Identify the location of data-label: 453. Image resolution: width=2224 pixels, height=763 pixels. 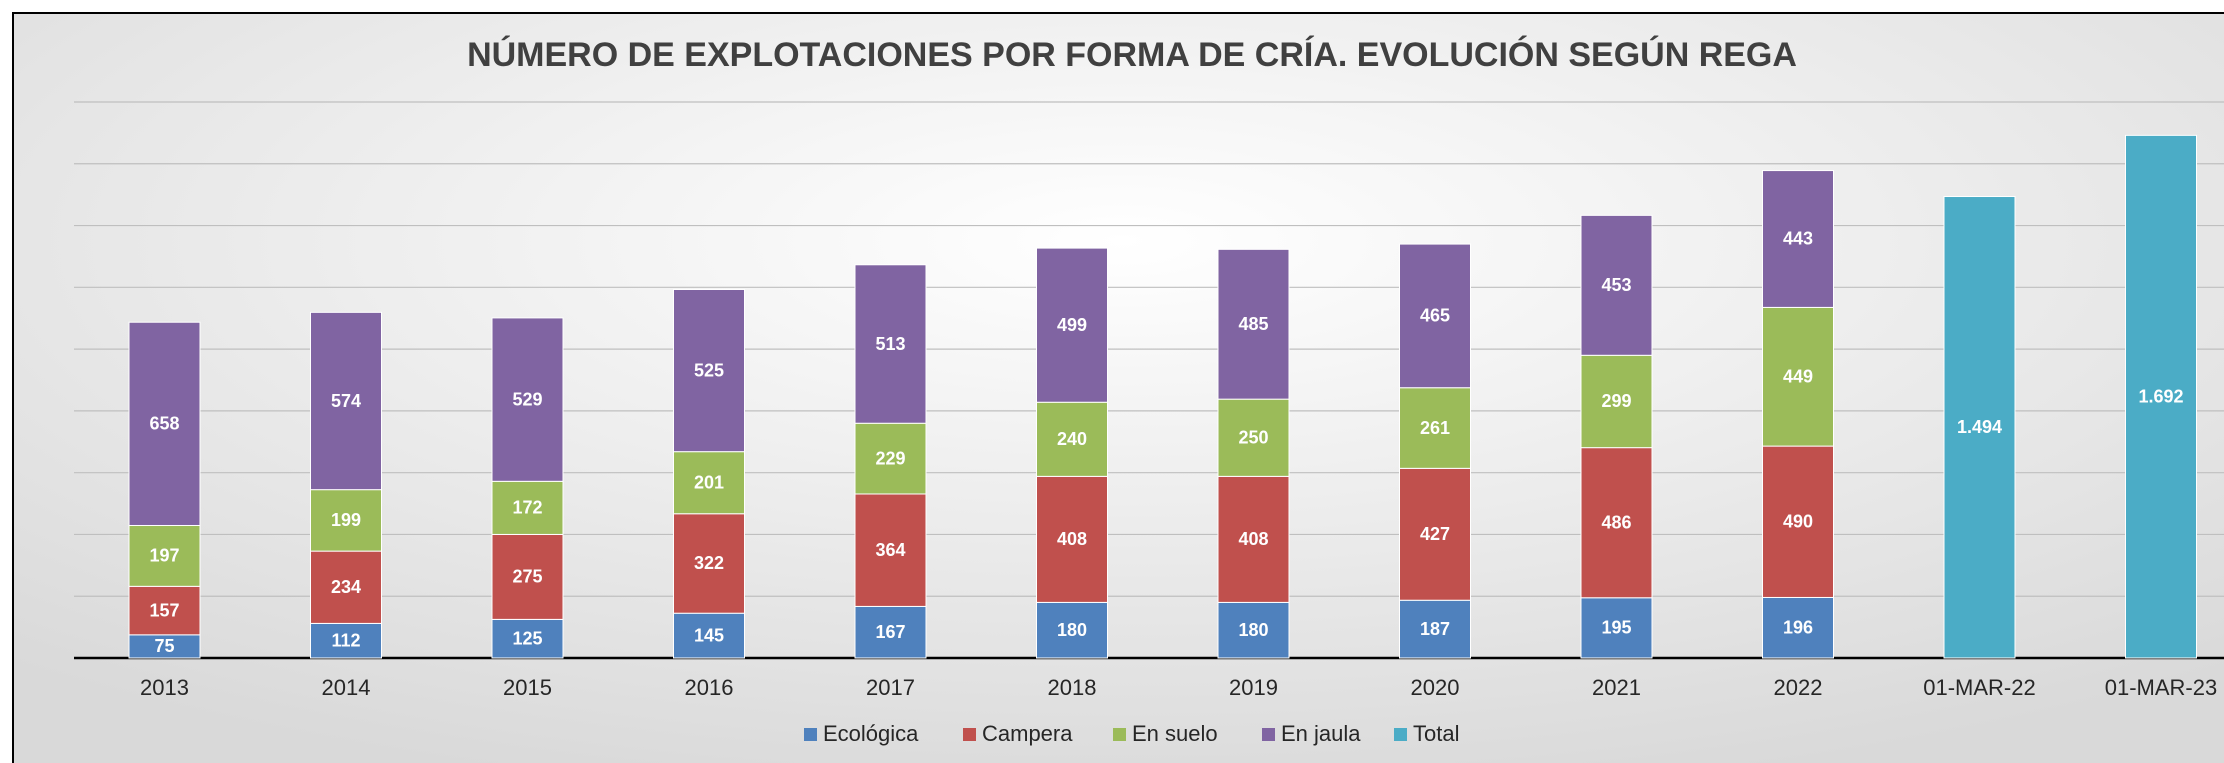
(1616, 285).